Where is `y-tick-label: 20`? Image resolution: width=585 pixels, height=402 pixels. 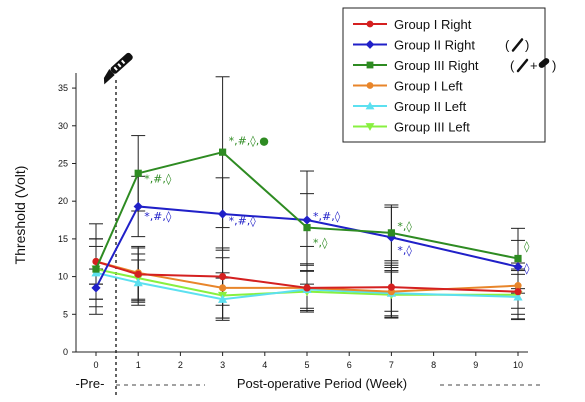 y-tick-label: 20 is located at coordinates (63, 201).